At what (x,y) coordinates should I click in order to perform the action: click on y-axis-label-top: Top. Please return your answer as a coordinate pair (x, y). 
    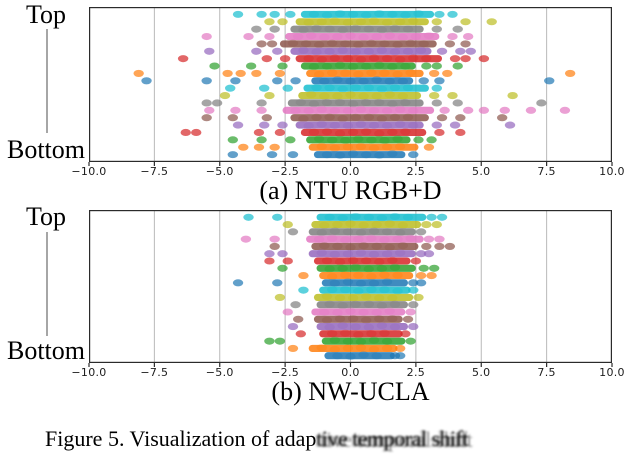
    Looking at the image, I should click on (46, 216).